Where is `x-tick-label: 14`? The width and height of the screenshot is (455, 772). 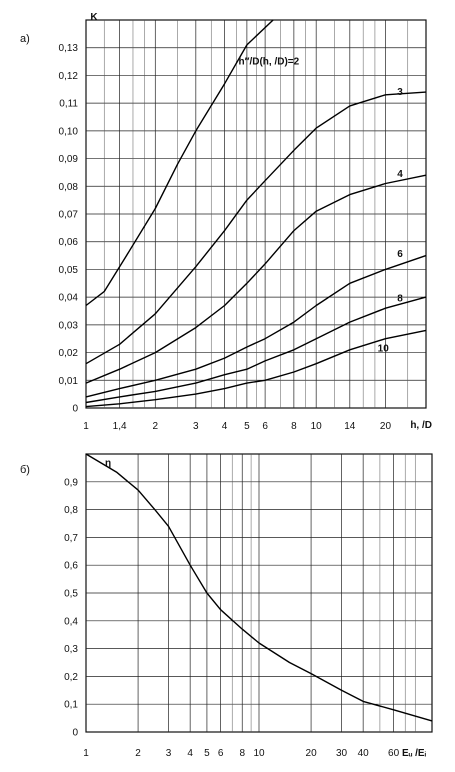 x-tick-label: 14 is located at coordinates (350, 426).